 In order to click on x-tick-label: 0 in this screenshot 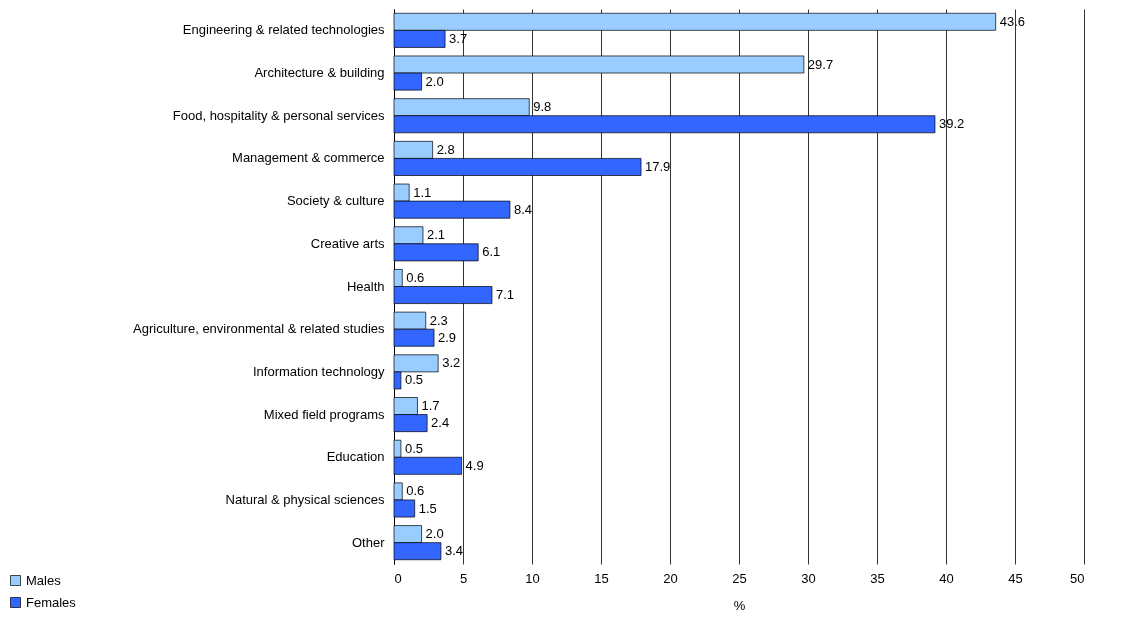, I will do `click(398, 578)`.